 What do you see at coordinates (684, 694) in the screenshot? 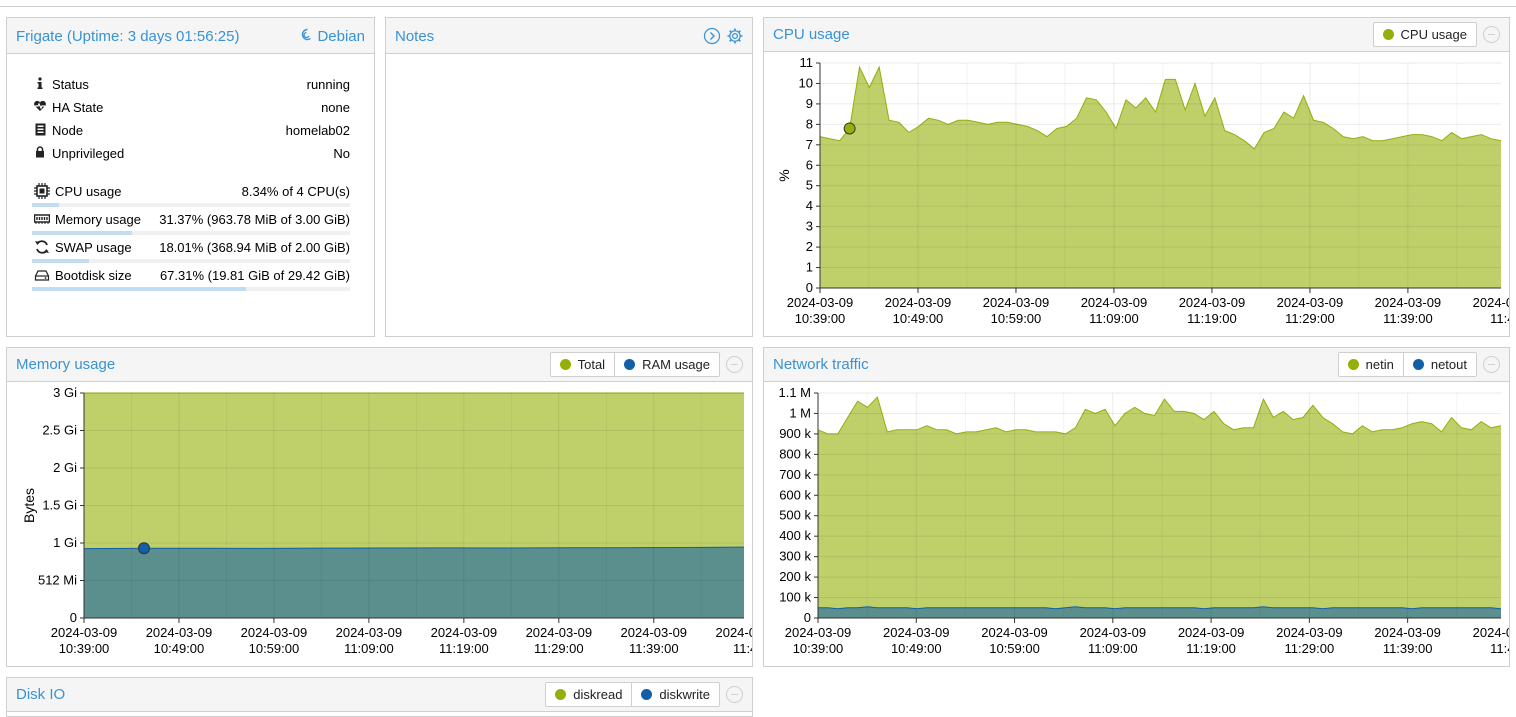
I see `legend-label: diskwrite` at bounding box center [684, 694].